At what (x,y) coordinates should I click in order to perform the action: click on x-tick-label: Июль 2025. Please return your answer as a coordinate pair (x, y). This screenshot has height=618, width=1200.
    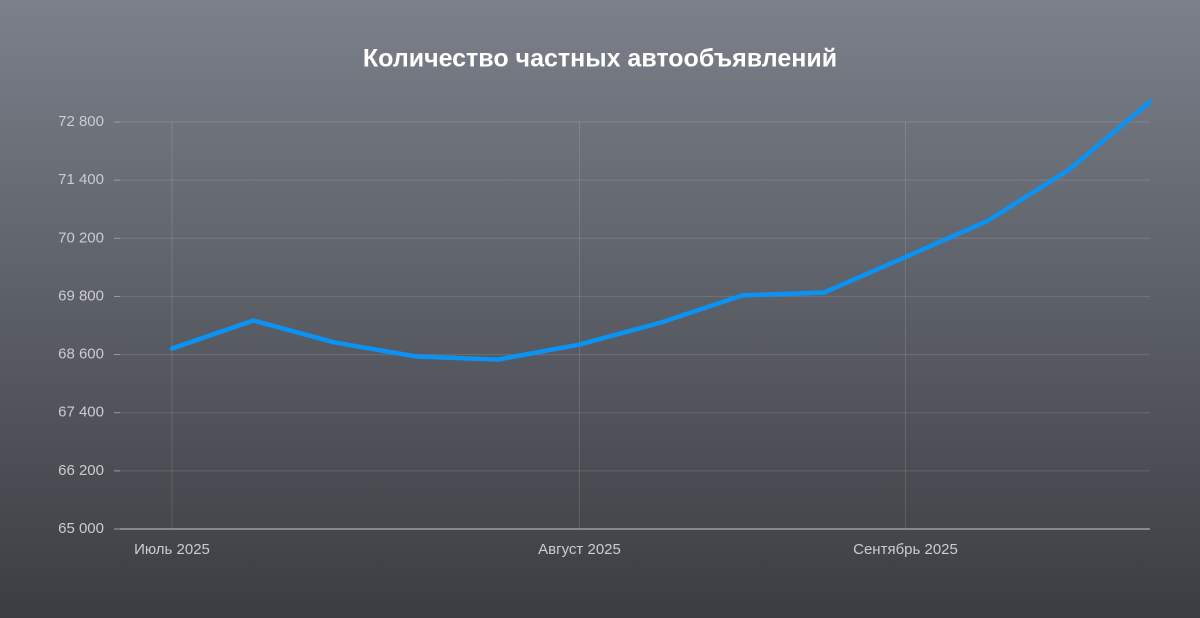
    Looking at the image, I should click on (172, 549).